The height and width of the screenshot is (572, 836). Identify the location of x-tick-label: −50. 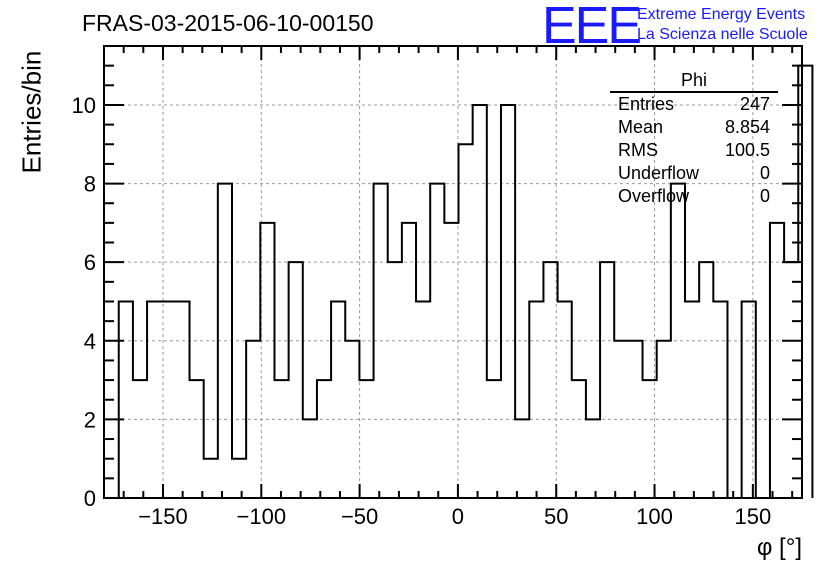
(359, 516).